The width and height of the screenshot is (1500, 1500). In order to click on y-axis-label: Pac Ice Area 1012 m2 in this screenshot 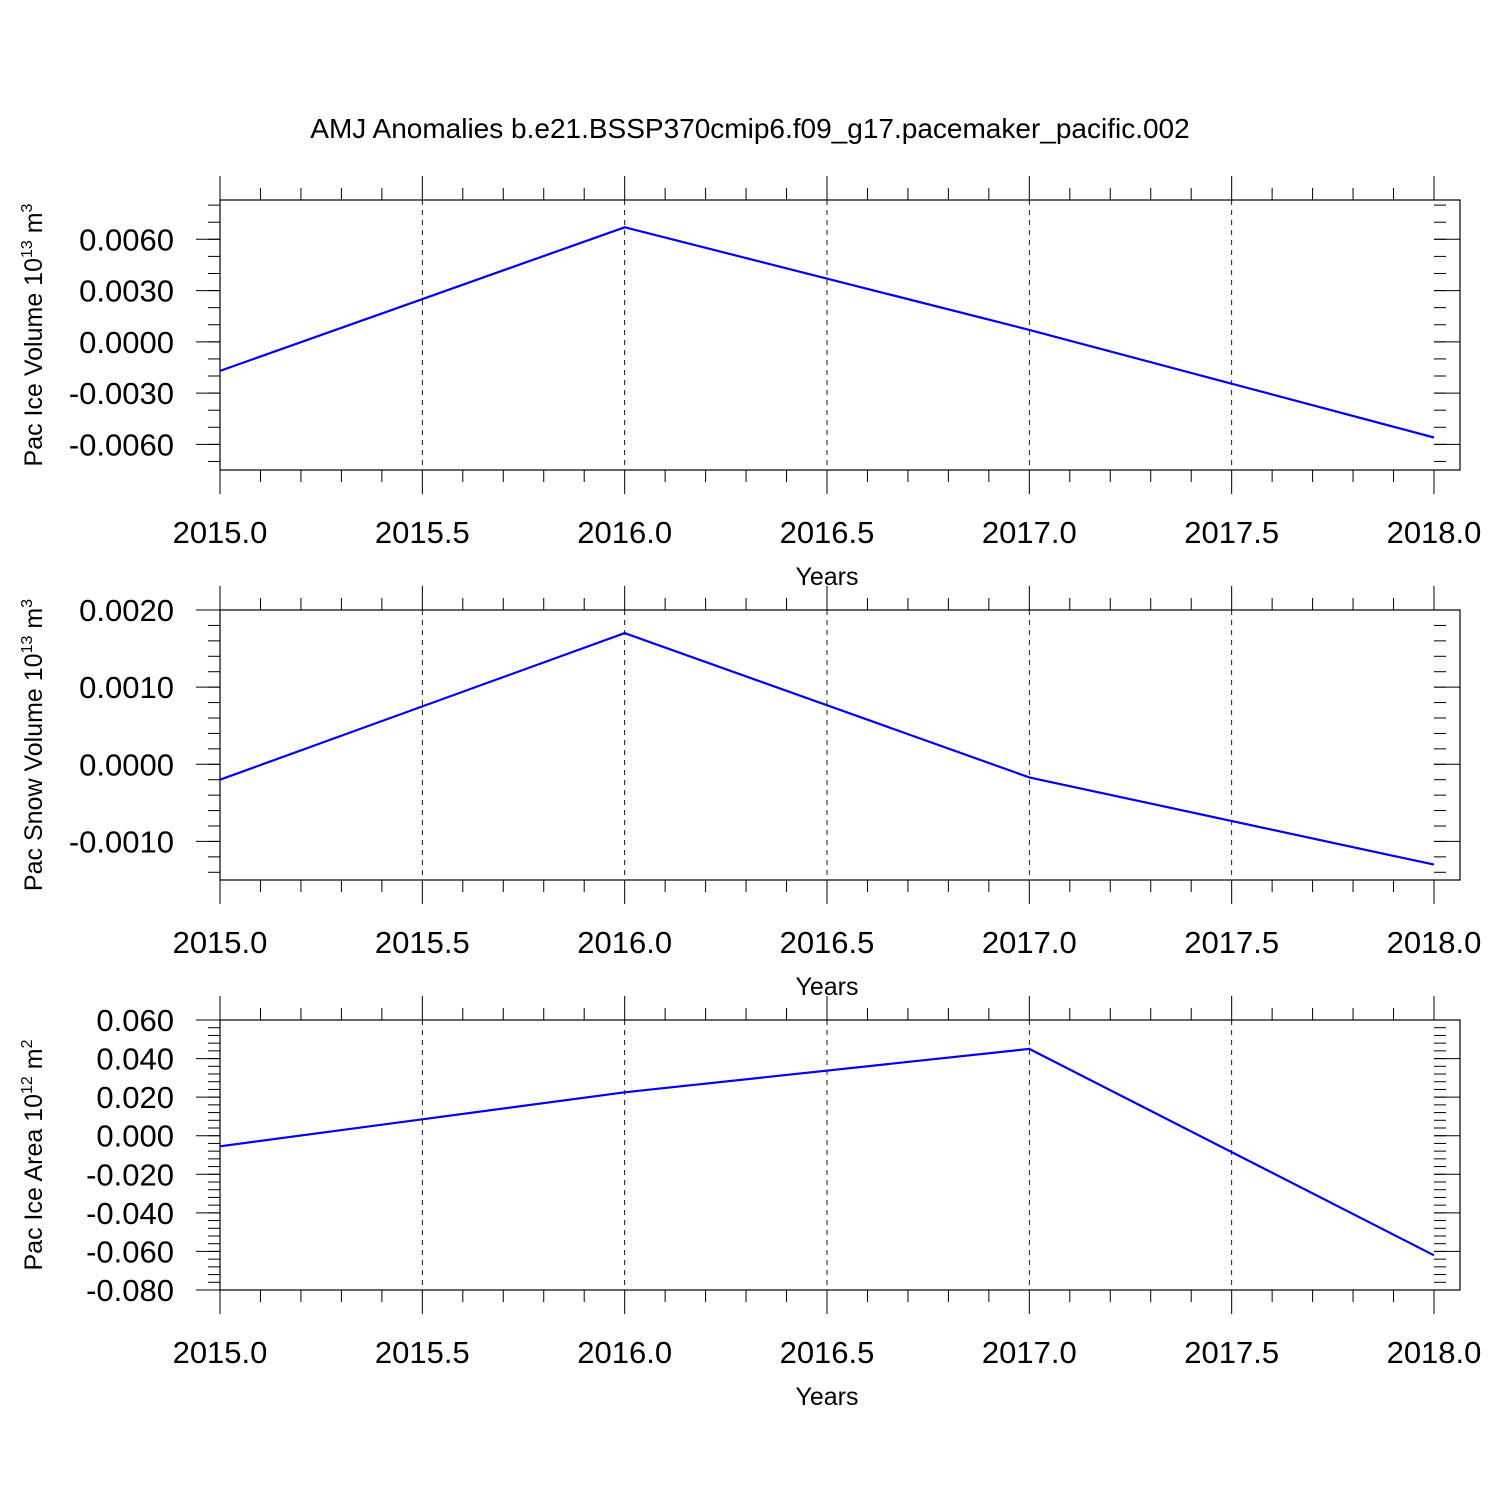, I will do `click(33, 1154)`.